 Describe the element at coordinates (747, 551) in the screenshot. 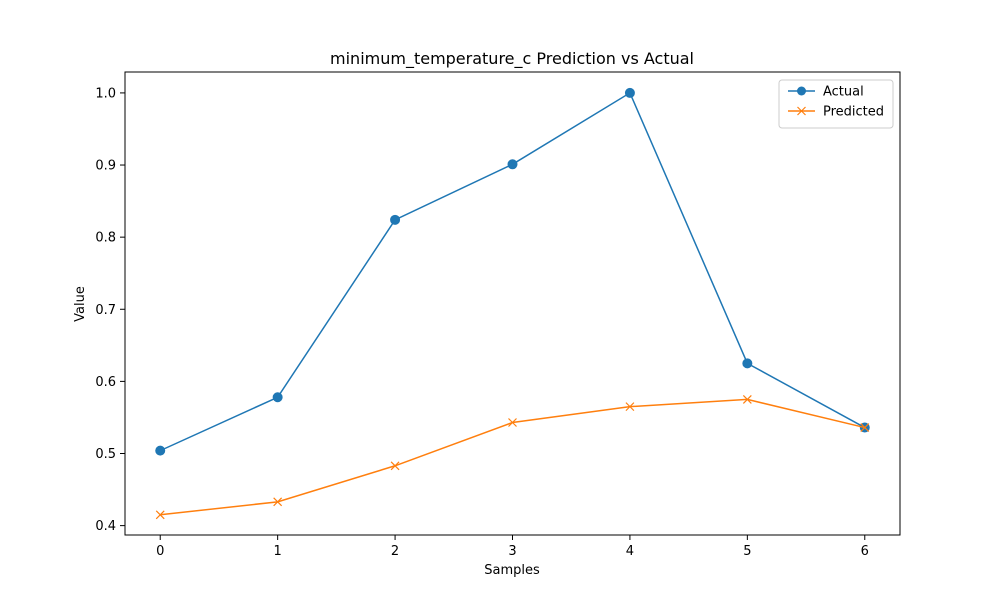

I see `x-tick-label: 5` at that location.